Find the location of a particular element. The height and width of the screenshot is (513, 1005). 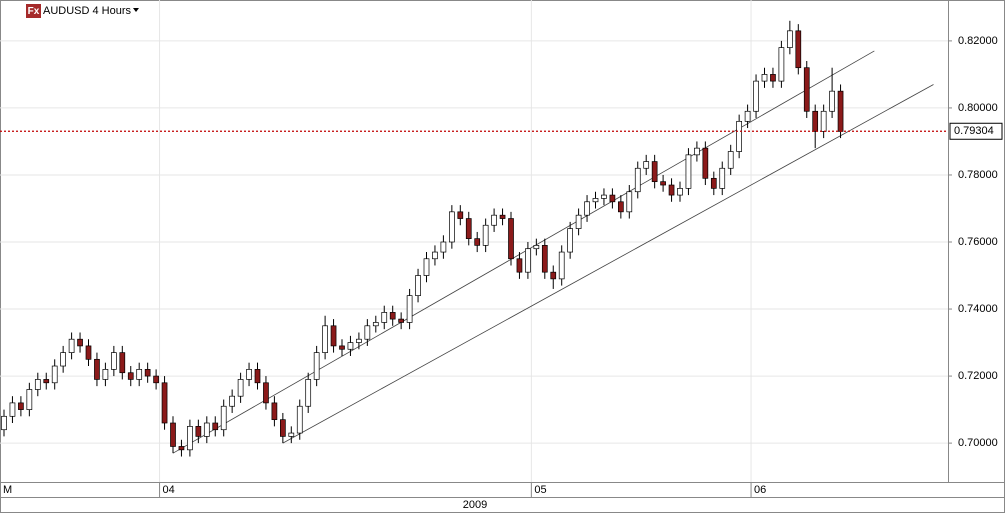

title-dropdown is located at coordinates (136, 10).